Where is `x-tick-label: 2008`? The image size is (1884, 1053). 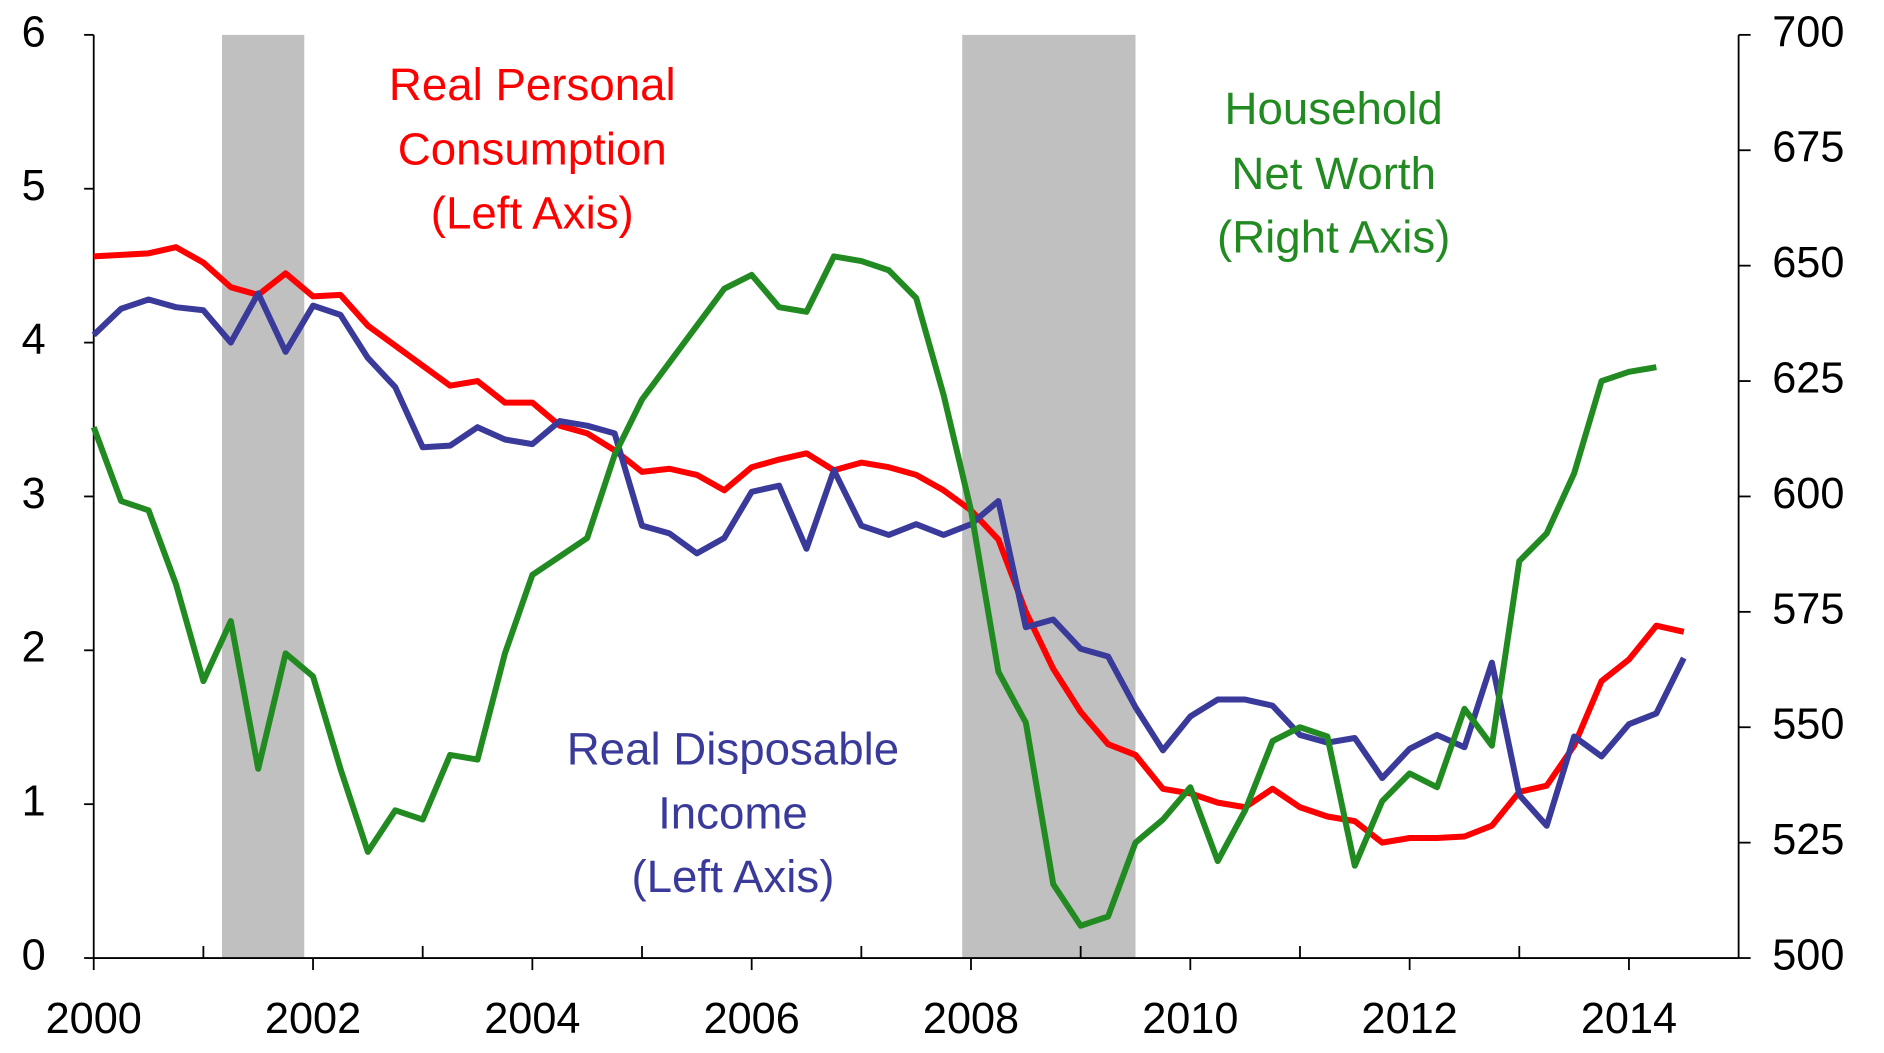
x-tick-label: 2008 is located at coordinates (971, 1019).